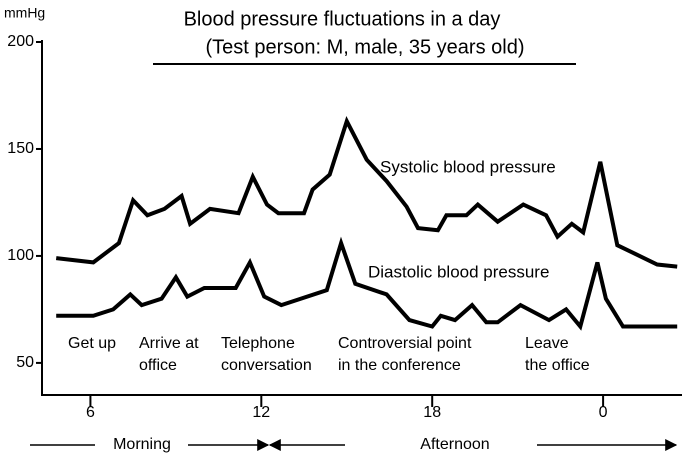 This screenshot has height=459, width=684. I want to click on event-annotation: Leave, so click(547, 343).